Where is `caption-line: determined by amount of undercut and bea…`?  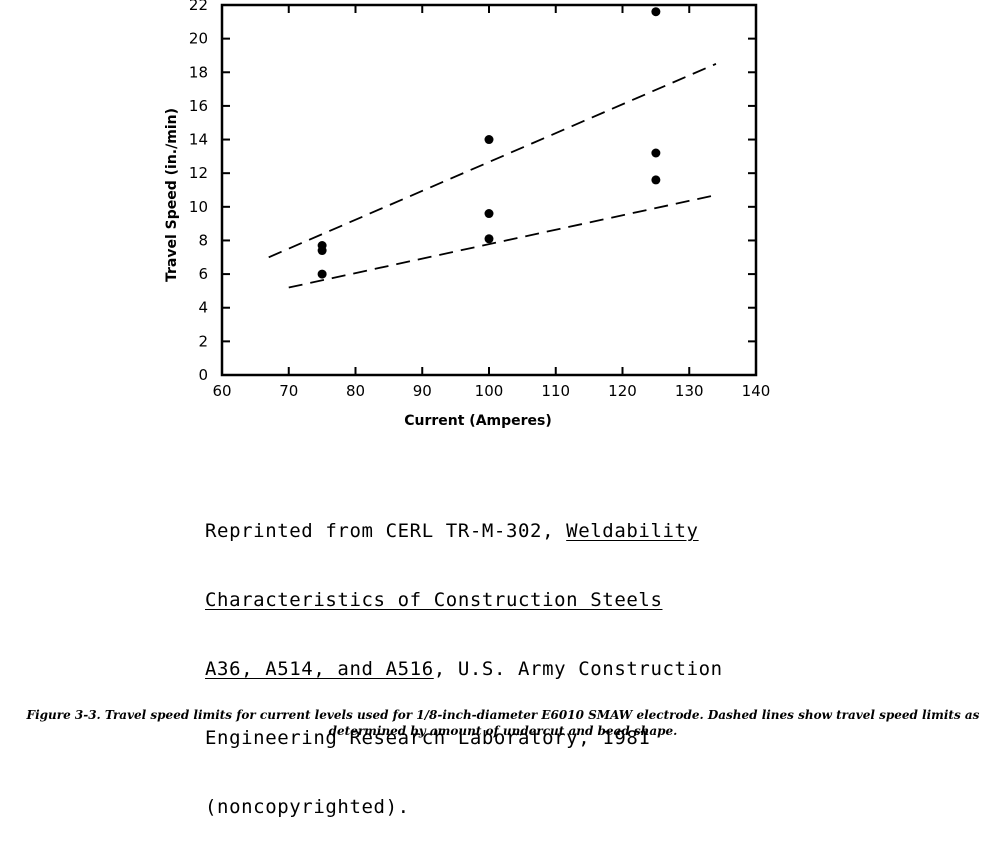
caption-line: determined by amount of undercut and bea… is located at coordinates (503, 731).